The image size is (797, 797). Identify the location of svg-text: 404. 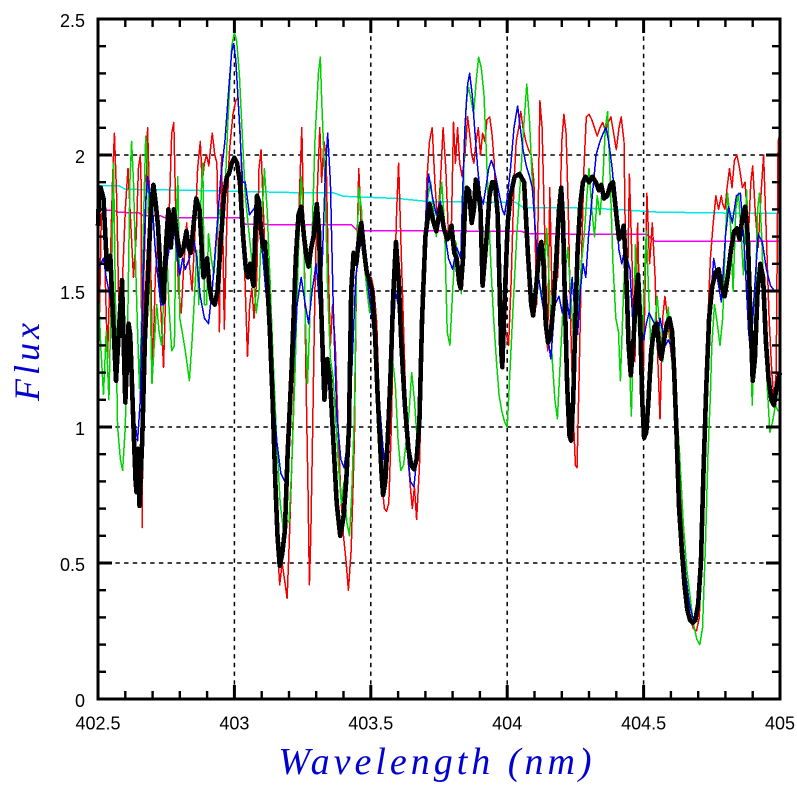
(507, 724).